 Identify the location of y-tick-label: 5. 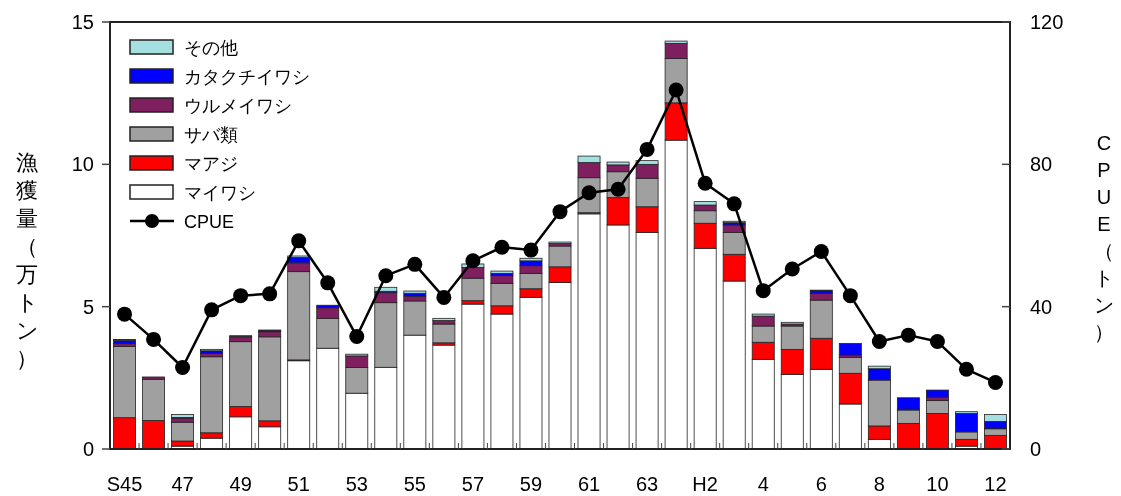
(88, 306).